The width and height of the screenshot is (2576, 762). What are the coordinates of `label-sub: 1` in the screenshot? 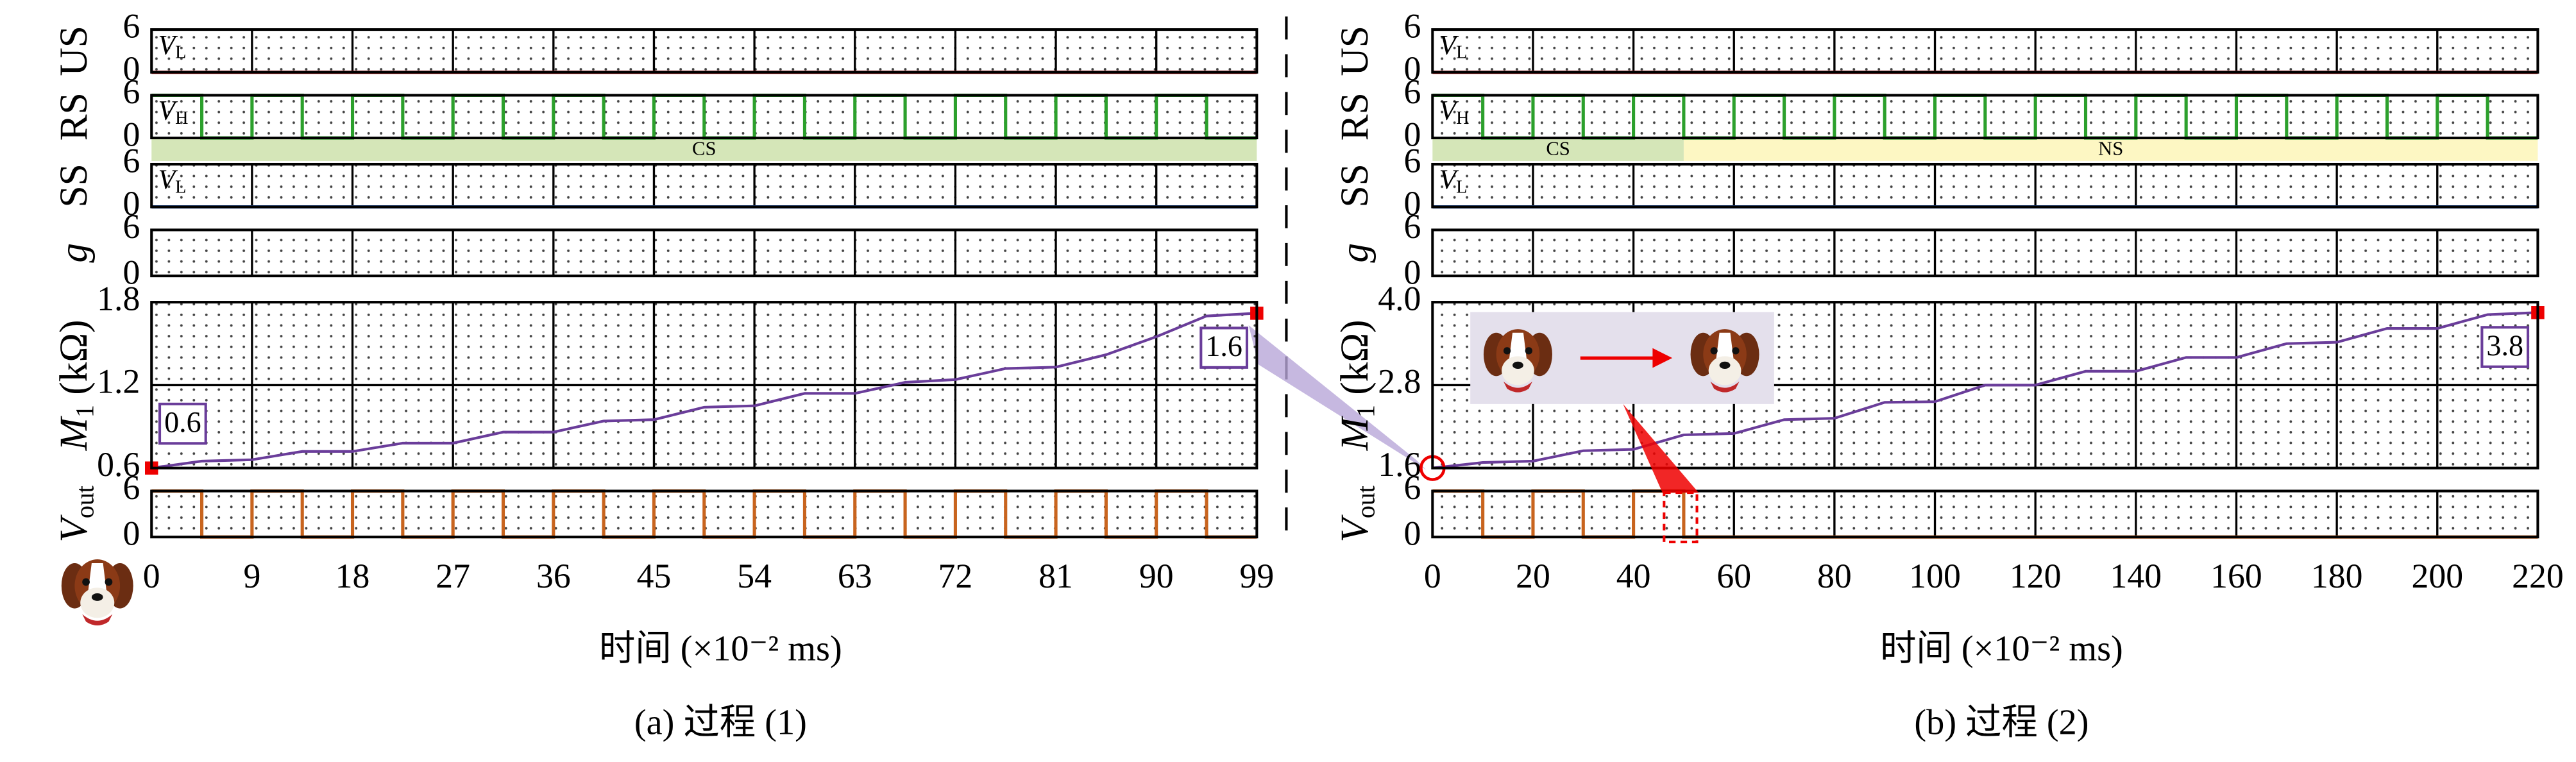 It's located at (1366, 411).